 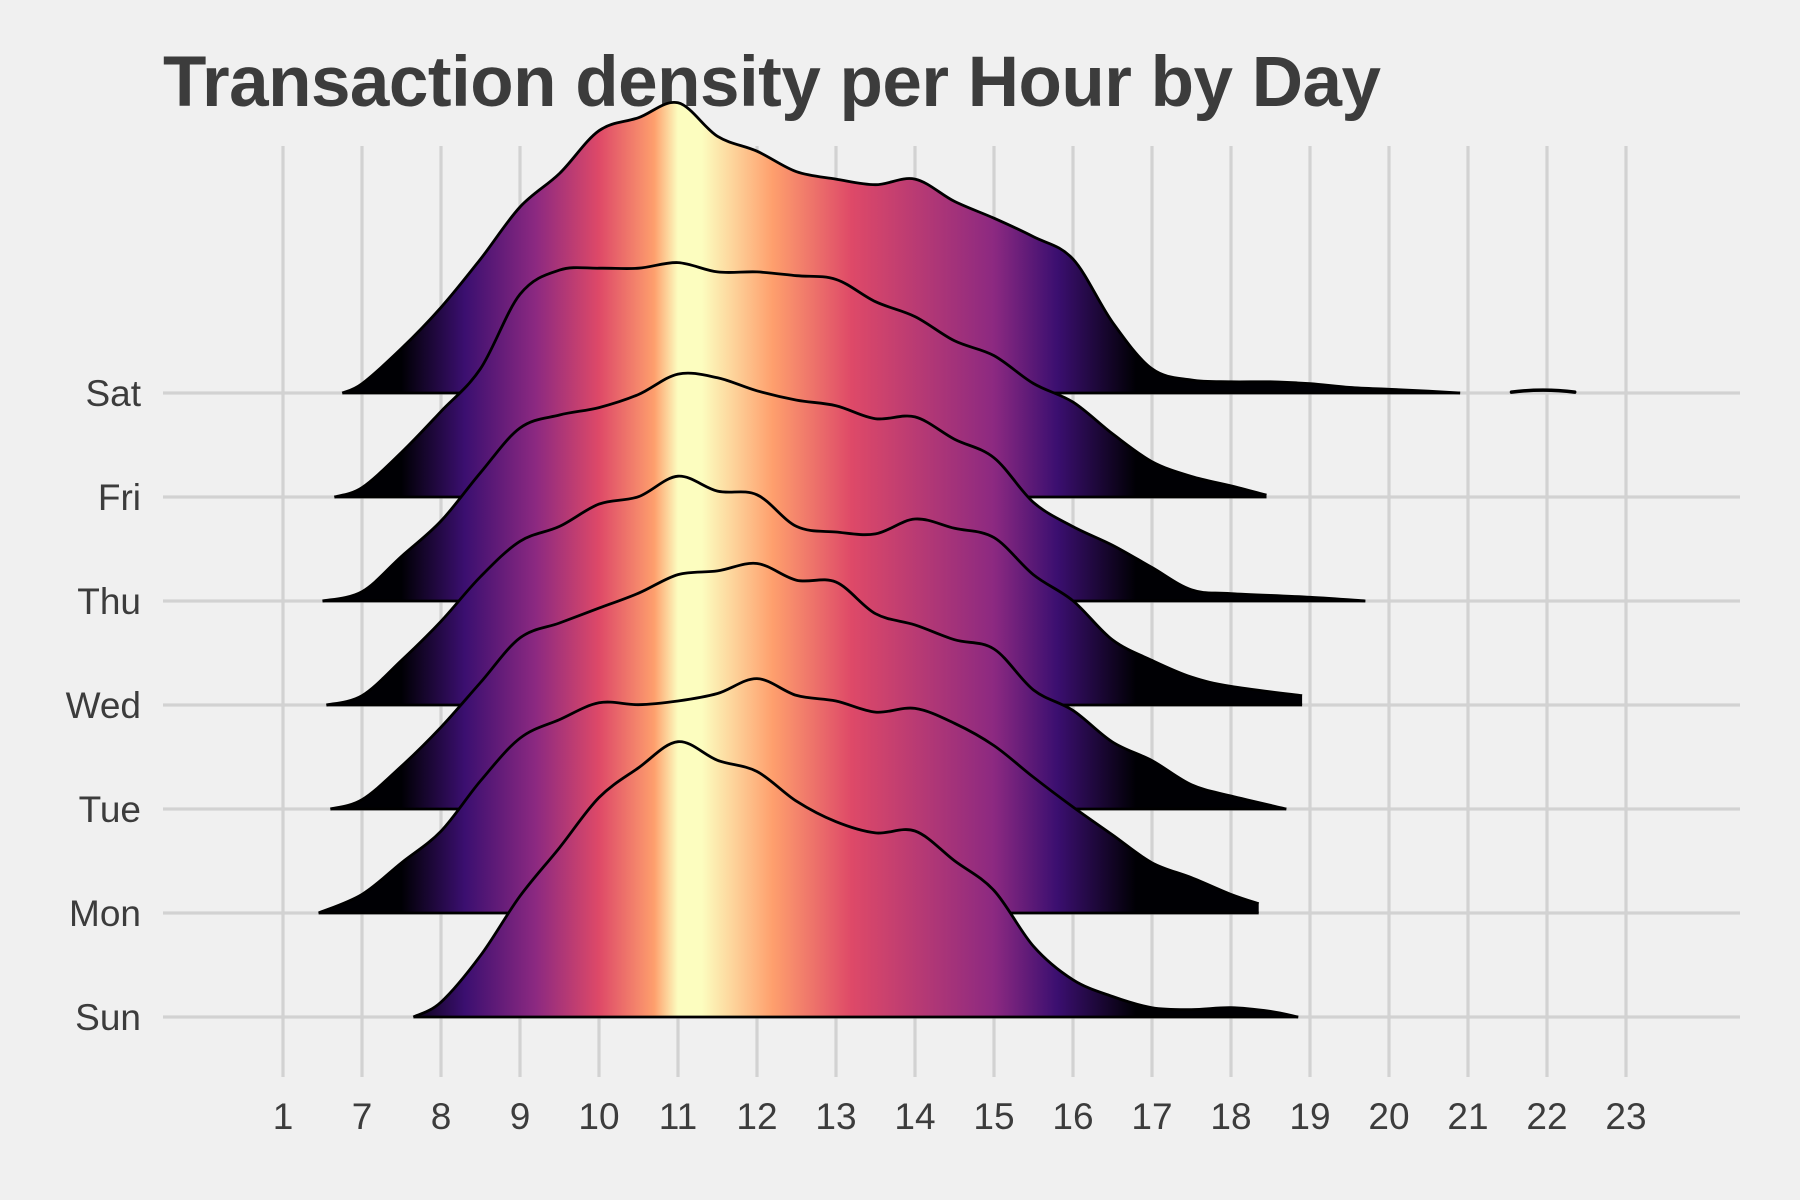 I want to click on ridge-line-fri, so click(x=800, y=380).